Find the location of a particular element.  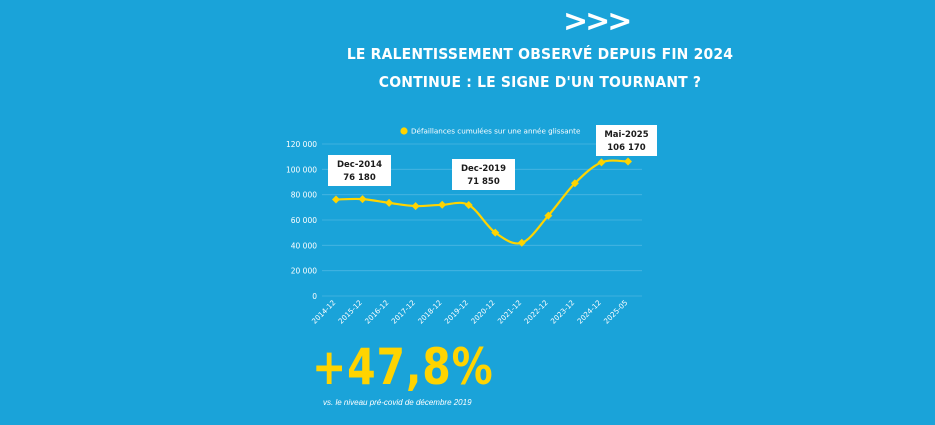

y-tick-label: 0 is located at coordinates (314, 296).